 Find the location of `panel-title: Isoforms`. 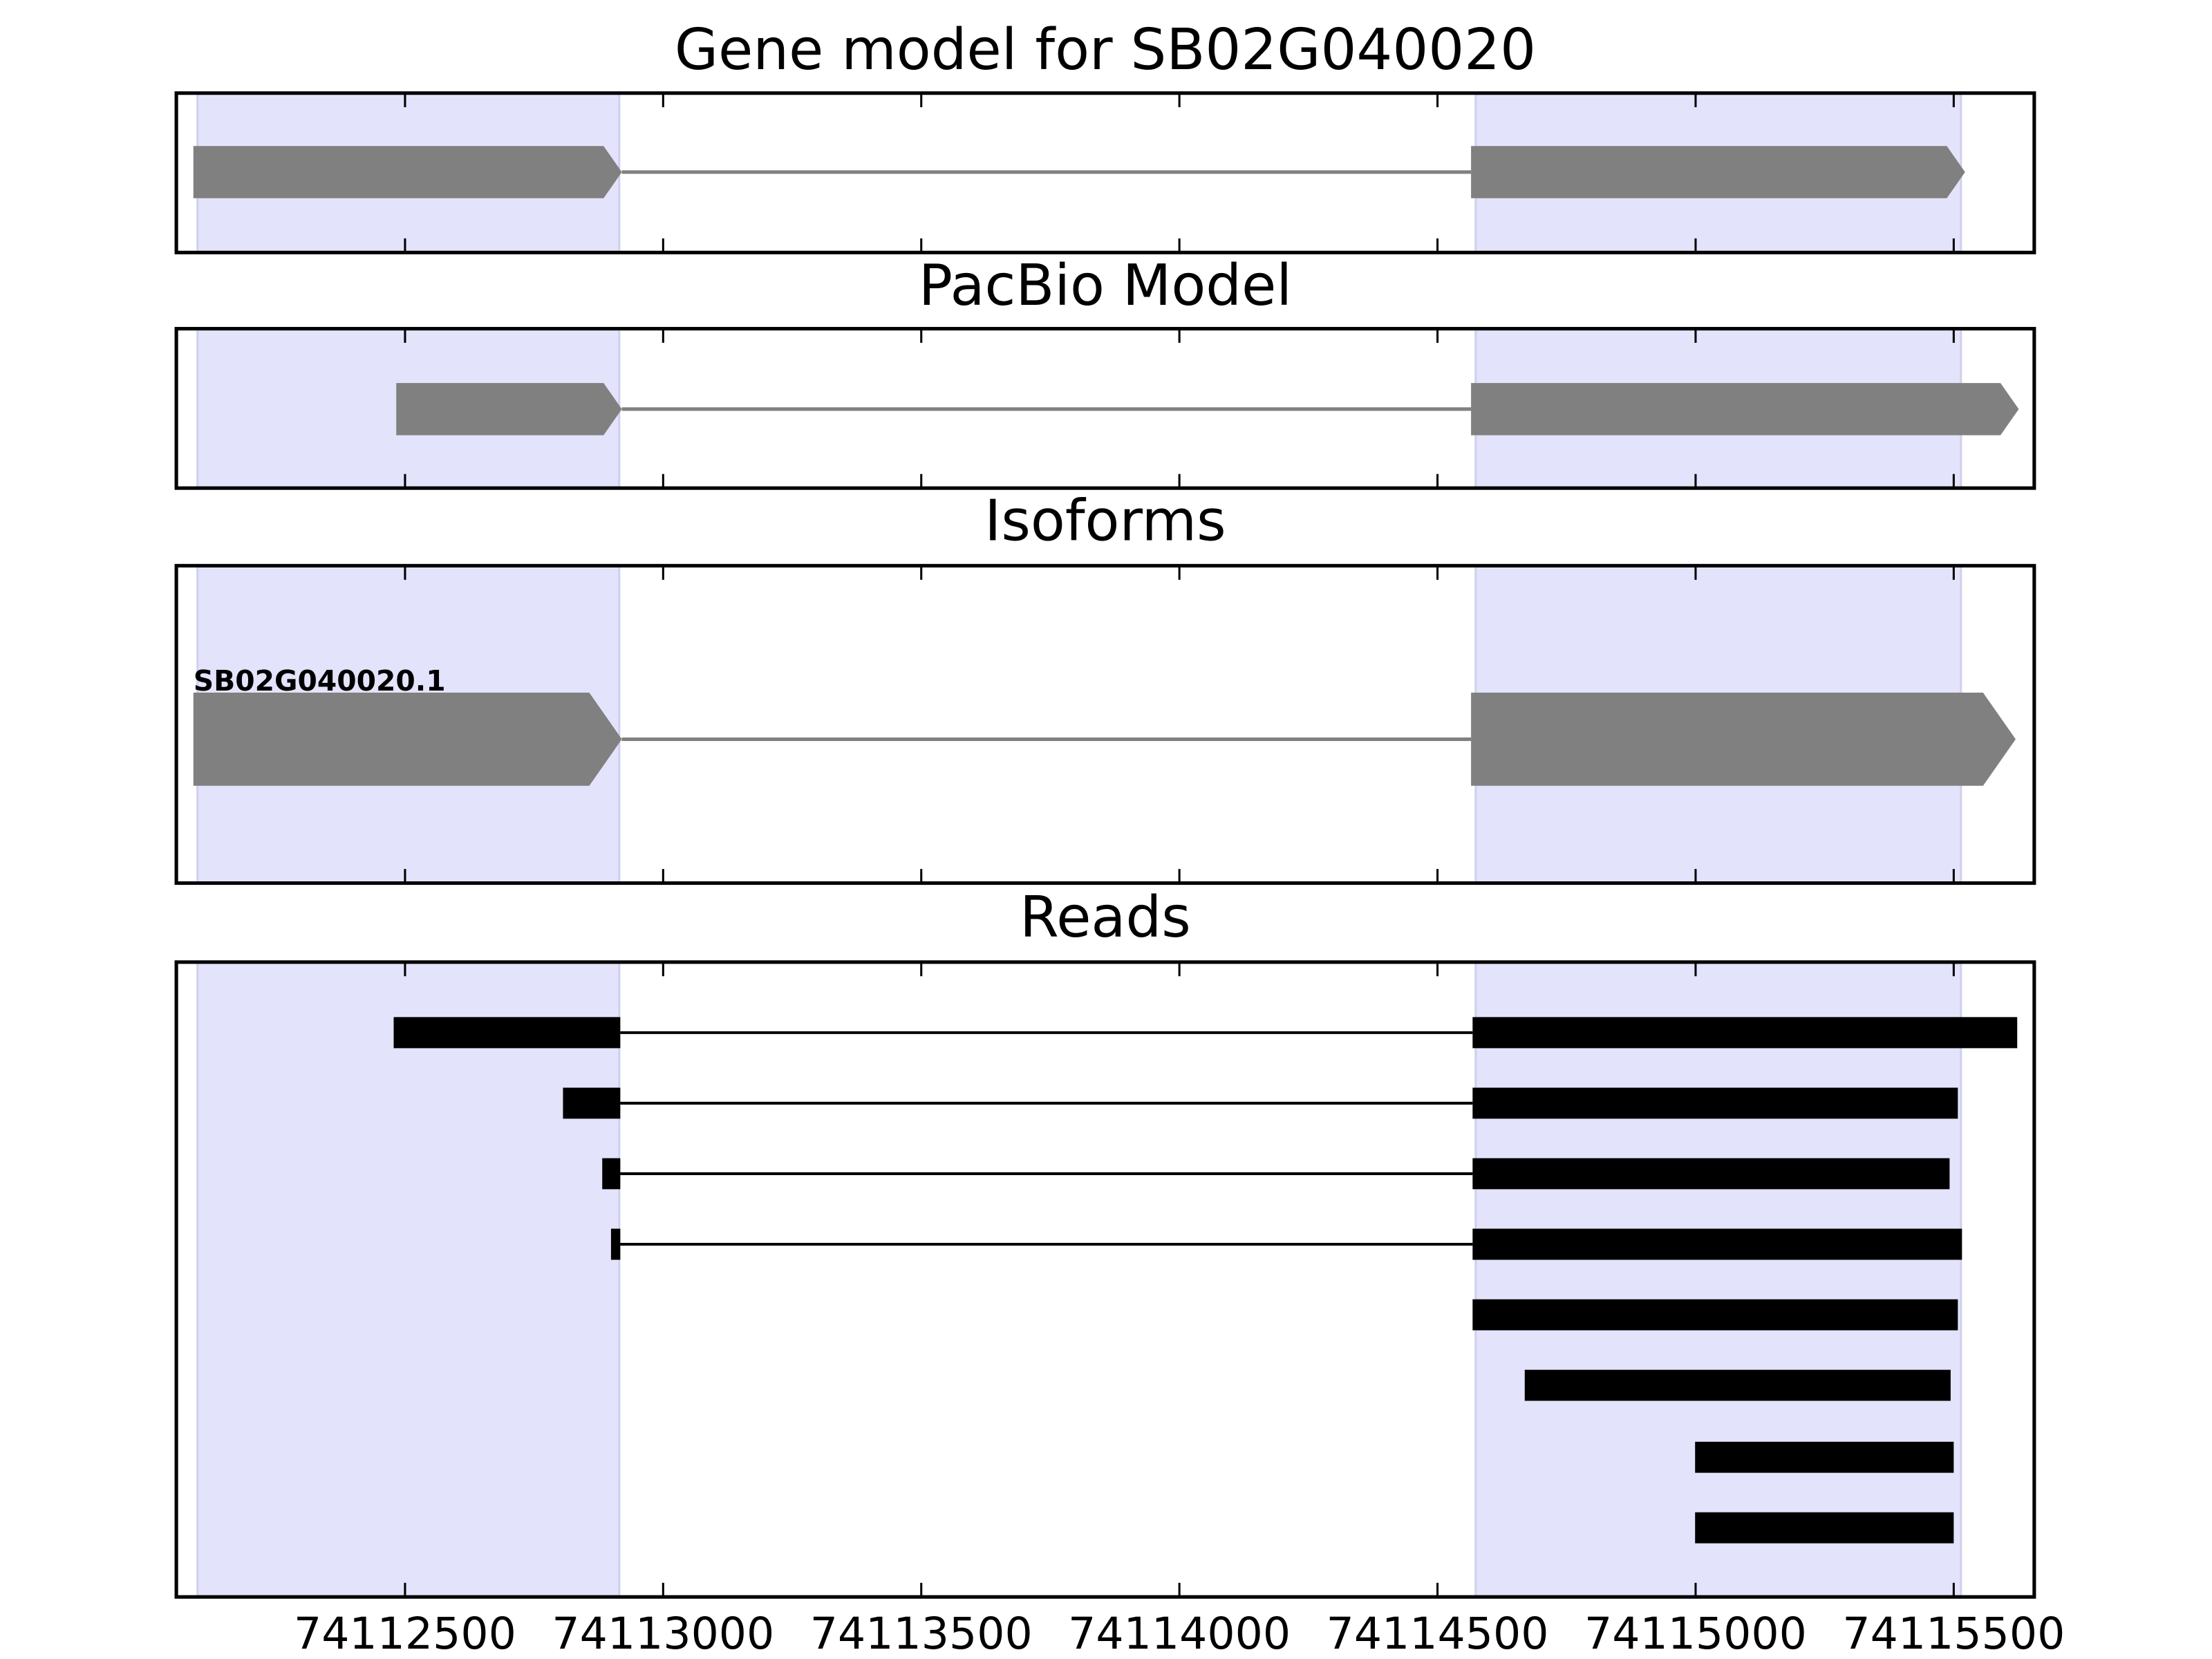

panel-title: Isoforms is located at coordinates (1105, 521).